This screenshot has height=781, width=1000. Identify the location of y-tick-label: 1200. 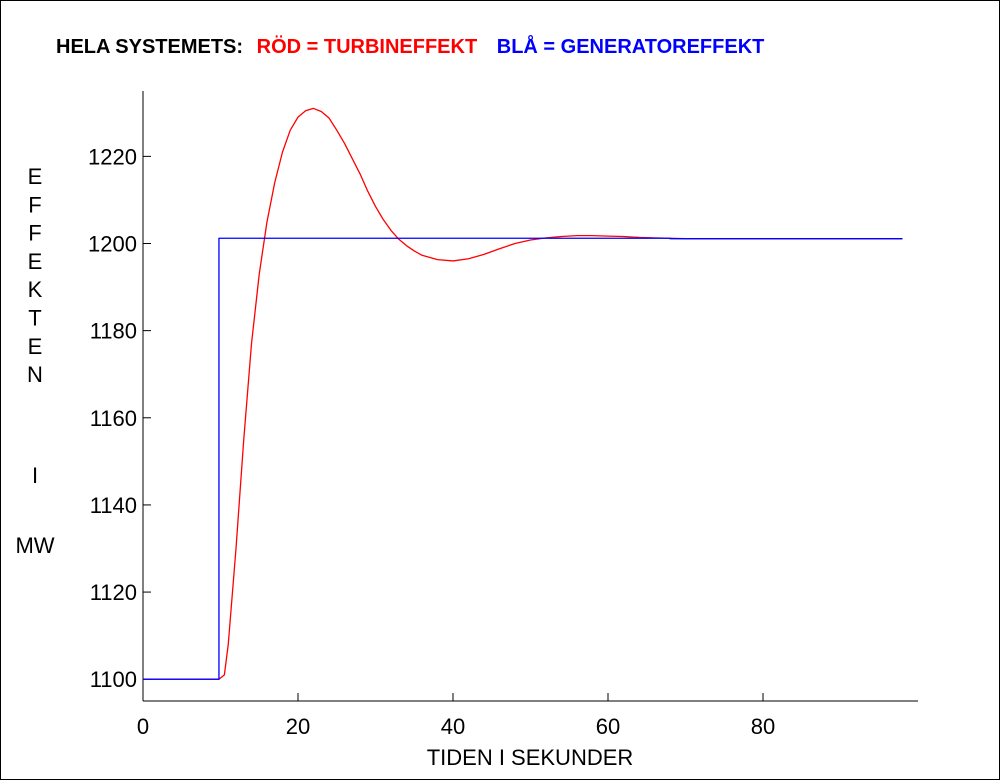
(112, 244).